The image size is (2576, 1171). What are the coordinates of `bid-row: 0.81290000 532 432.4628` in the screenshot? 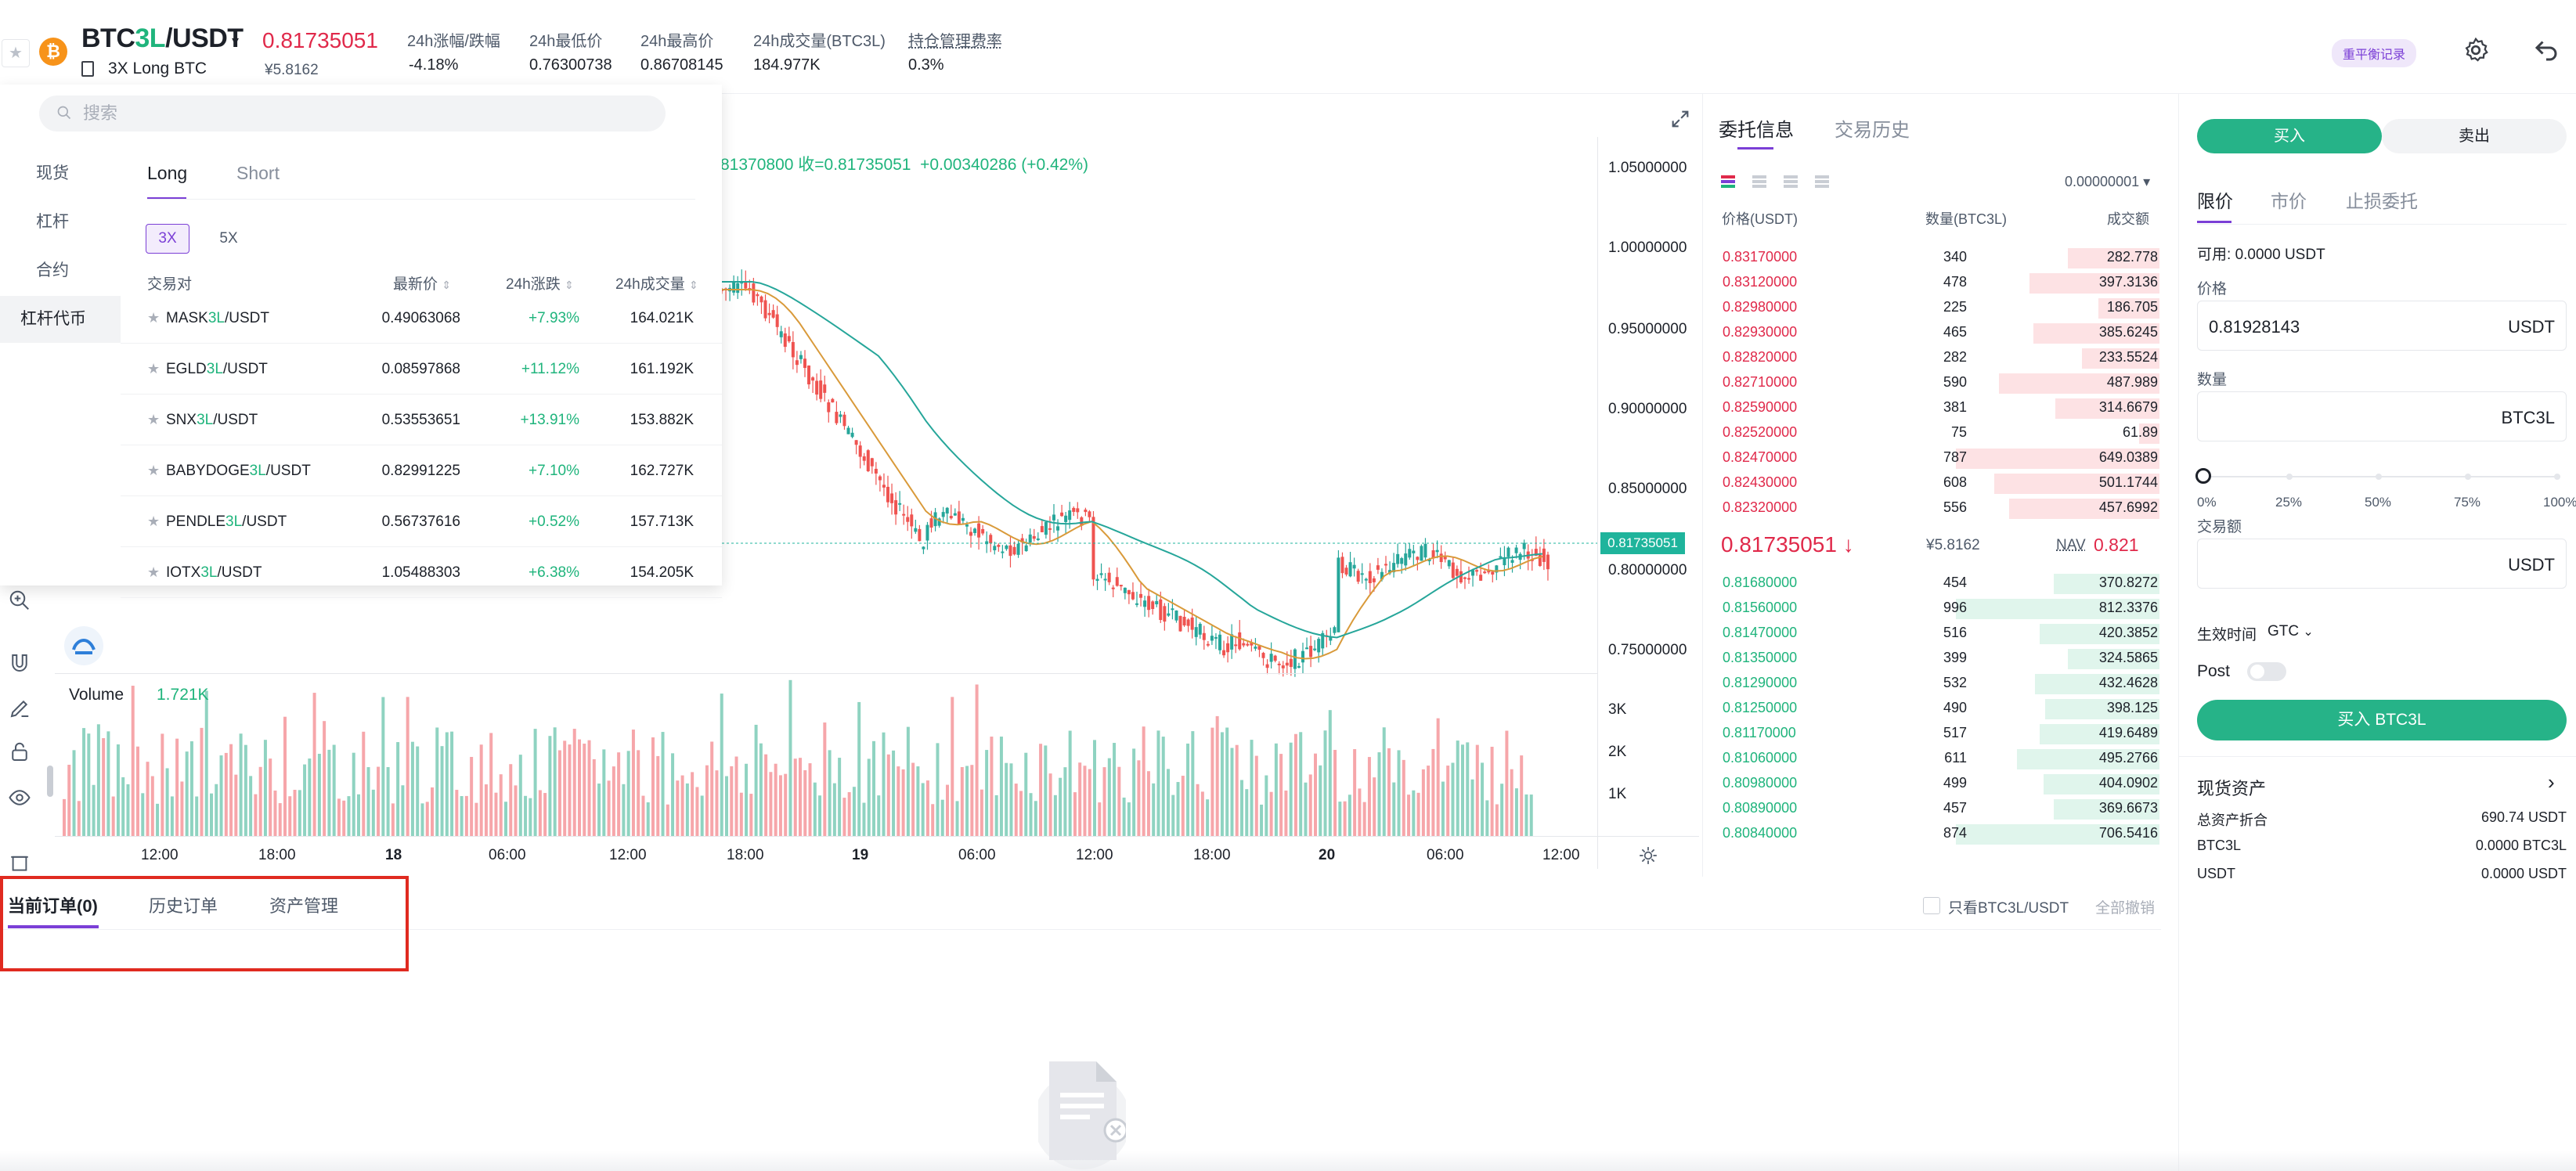 It's located at (1933, 684).